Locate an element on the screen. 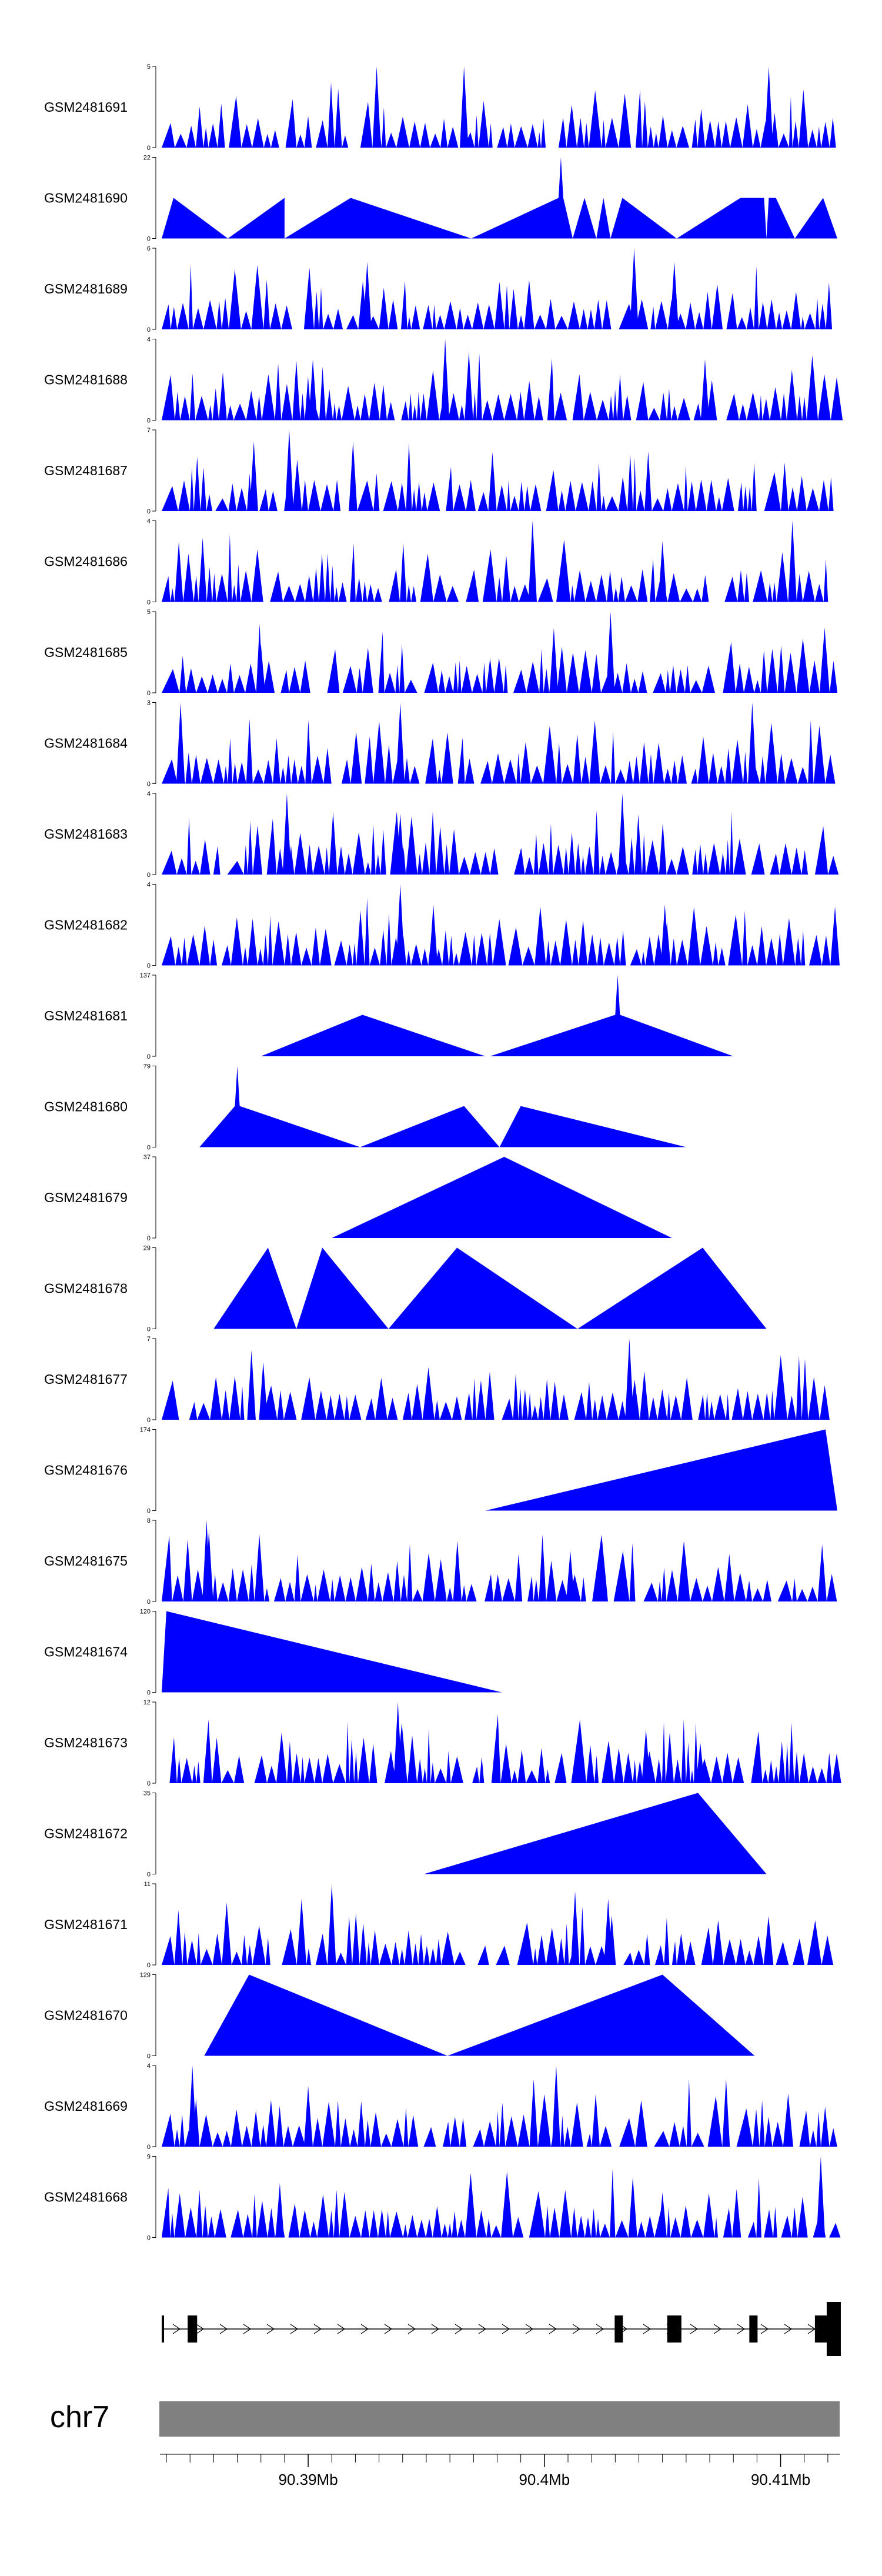 The height and width of the screenshot is (2576, 882). track-gsm2481691: GSM2481691 5 0 is located at coordinates (442, 108).